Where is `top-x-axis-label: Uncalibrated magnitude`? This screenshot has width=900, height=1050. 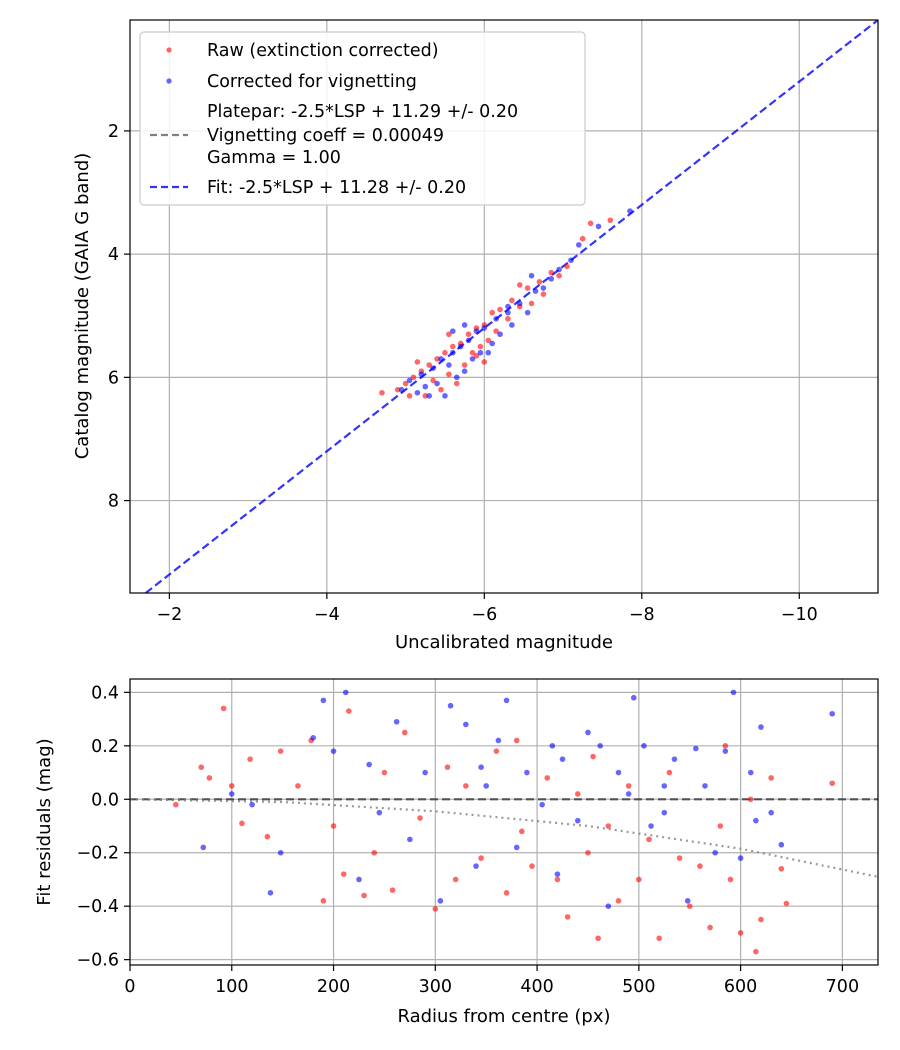 top-x-axis-label: Uncalibrated magnitude is located at coordinates (504, 642).